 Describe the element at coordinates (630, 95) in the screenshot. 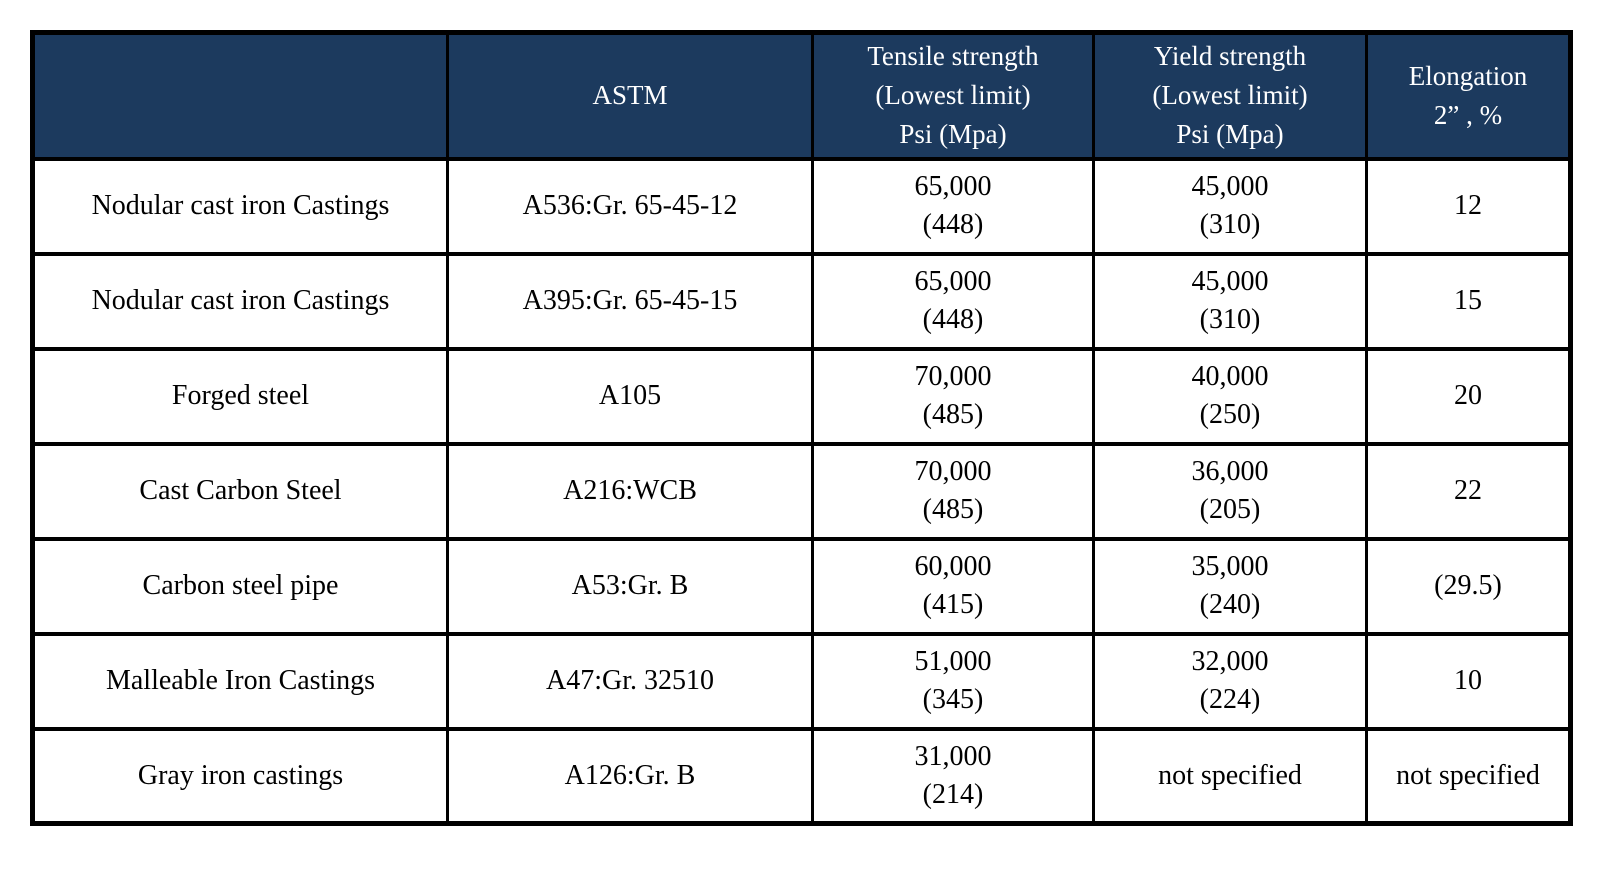

I see `col-header-astm: ASTM` at that location.